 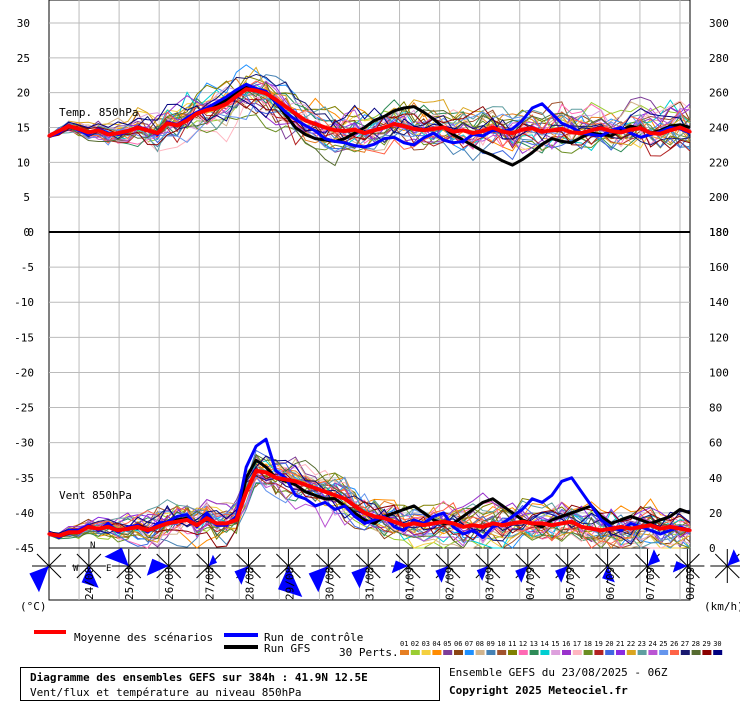 I want to click on pert-number: 02, so click(x=415, y=644).